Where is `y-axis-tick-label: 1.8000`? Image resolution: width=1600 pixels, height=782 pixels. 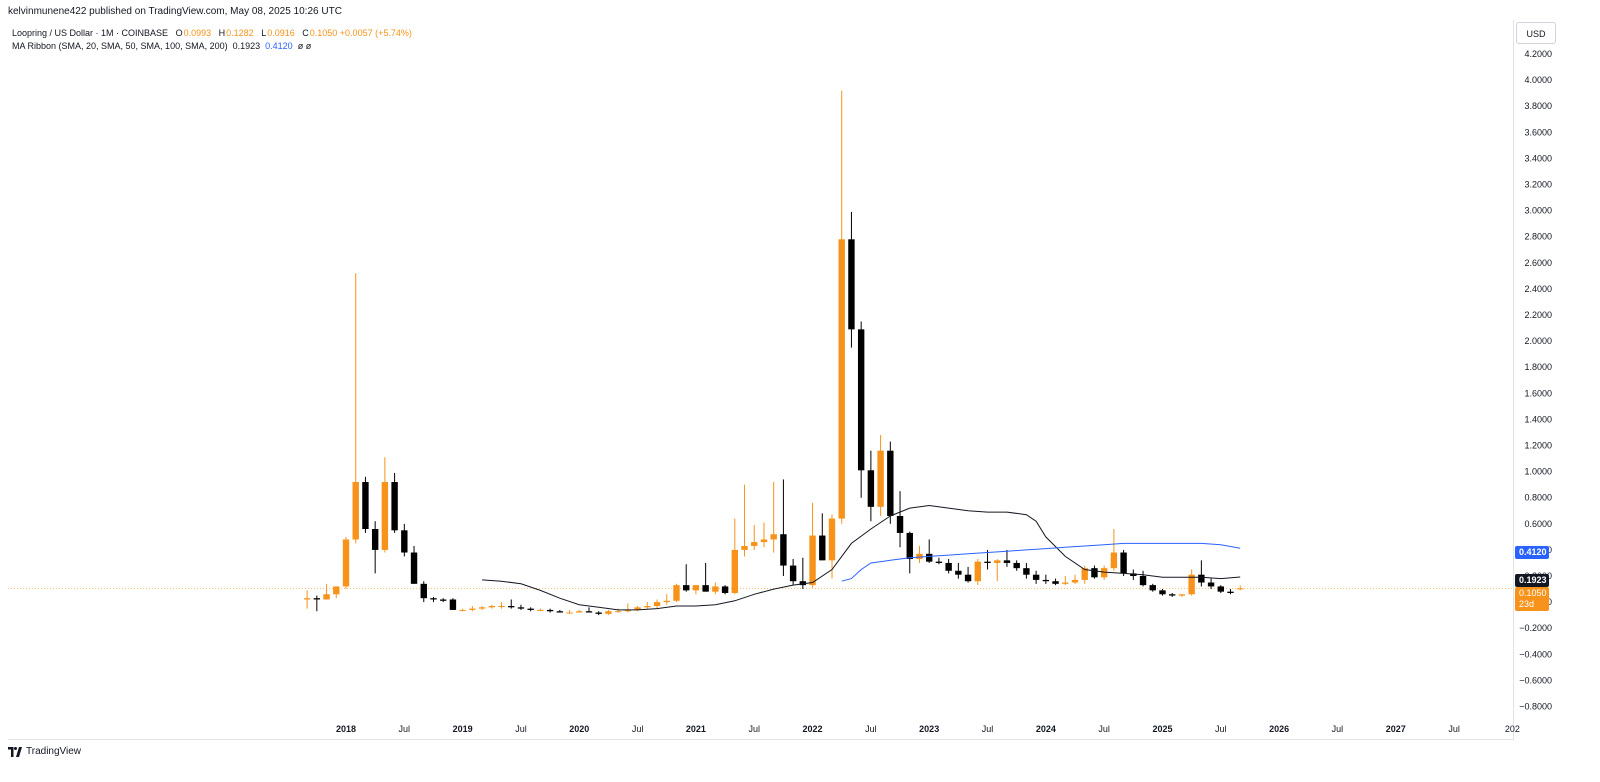
y-axis-tick-label: 1.8000 is located at coordinates (1538, 367).